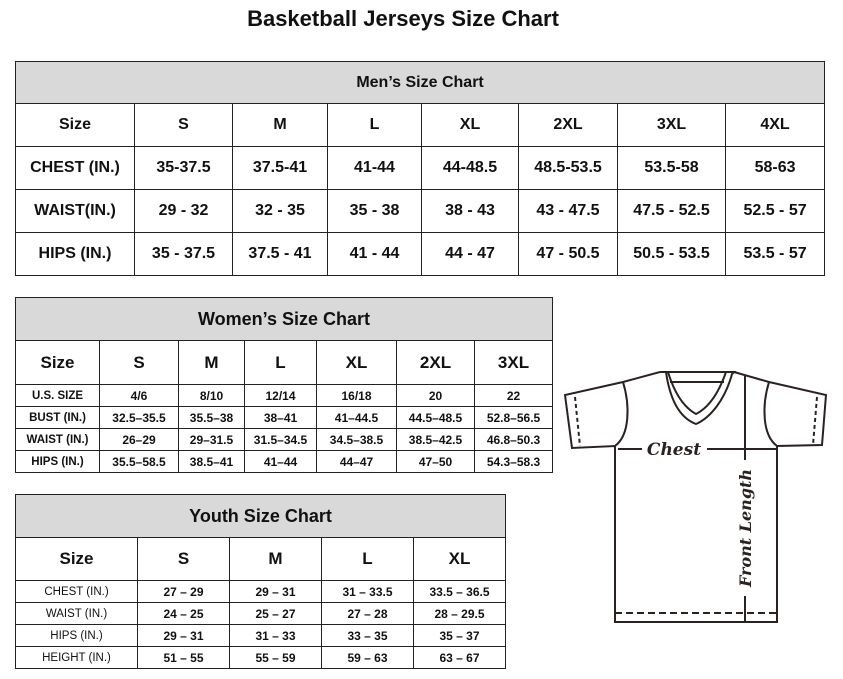 The height and width of the screenshot is (679, 843). What do you see at coordinates (280, 417) in the screenshot?
I see `table-cell: 38–41` at bounding box center [280, 417].